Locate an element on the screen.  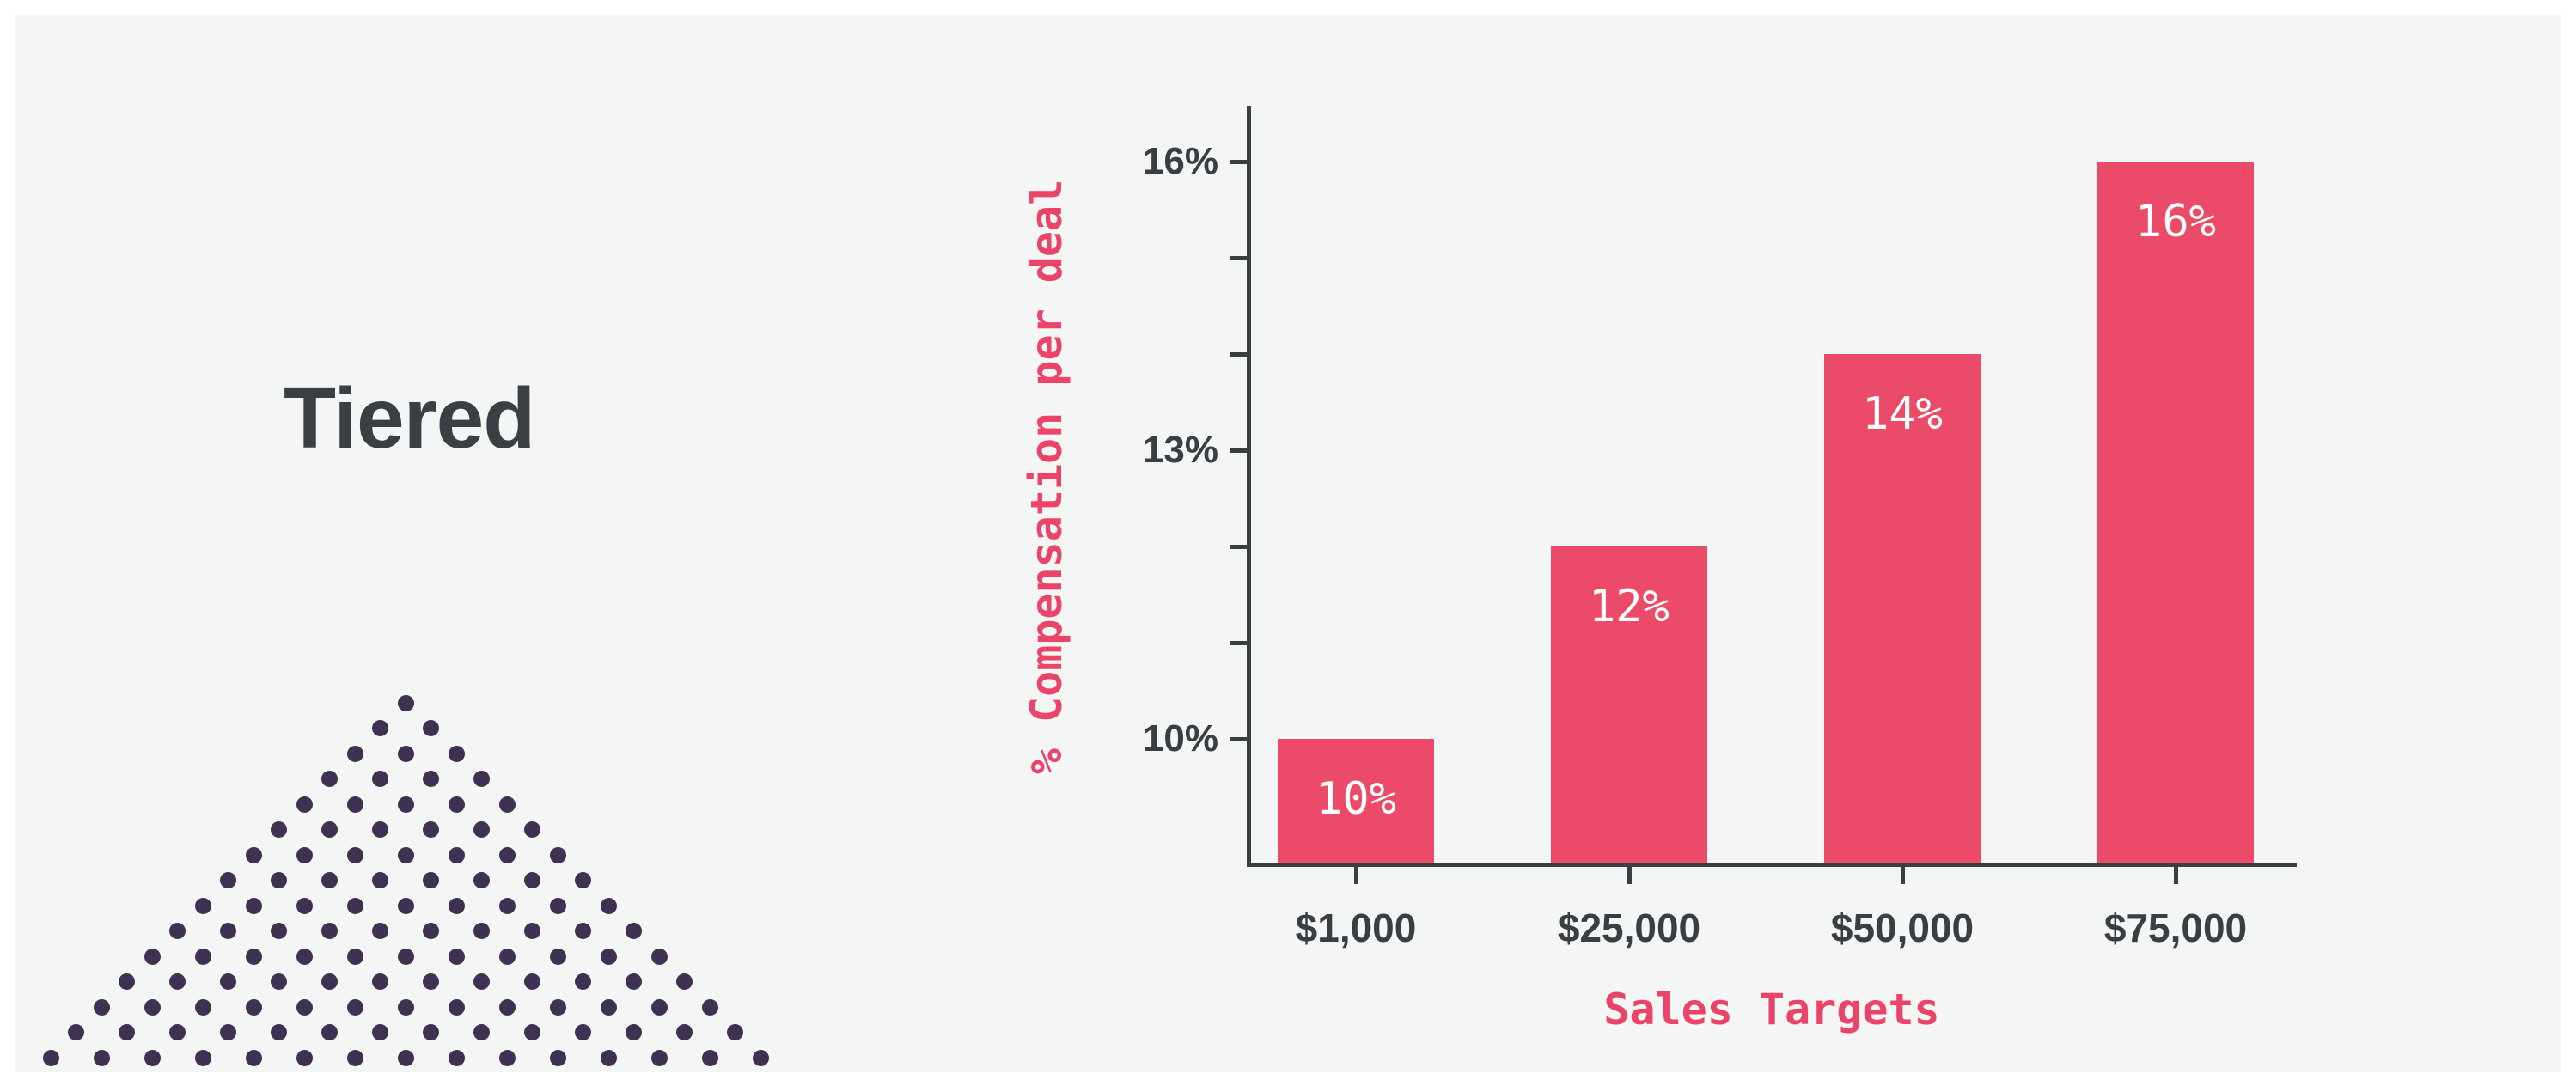
bar-value-label: 14% is located at coordinates (1902, 414).